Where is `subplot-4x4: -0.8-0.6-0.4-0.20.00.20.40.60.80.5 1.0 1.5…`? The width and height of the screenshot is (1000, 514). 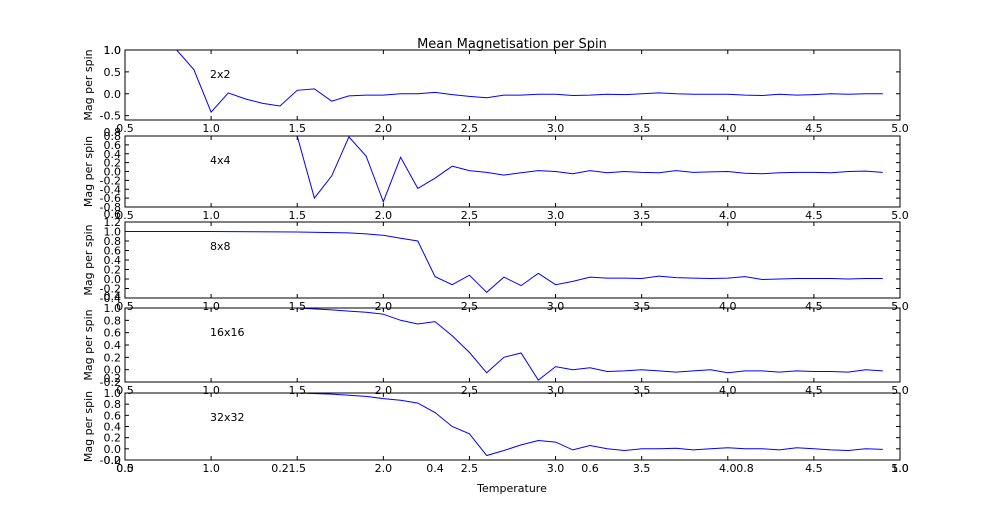 subplot-4x4: -0.8-0.6-0.4-0.20.00.20.40.60.80.5 1.0 1.5… is located at coordinates (495, 176).